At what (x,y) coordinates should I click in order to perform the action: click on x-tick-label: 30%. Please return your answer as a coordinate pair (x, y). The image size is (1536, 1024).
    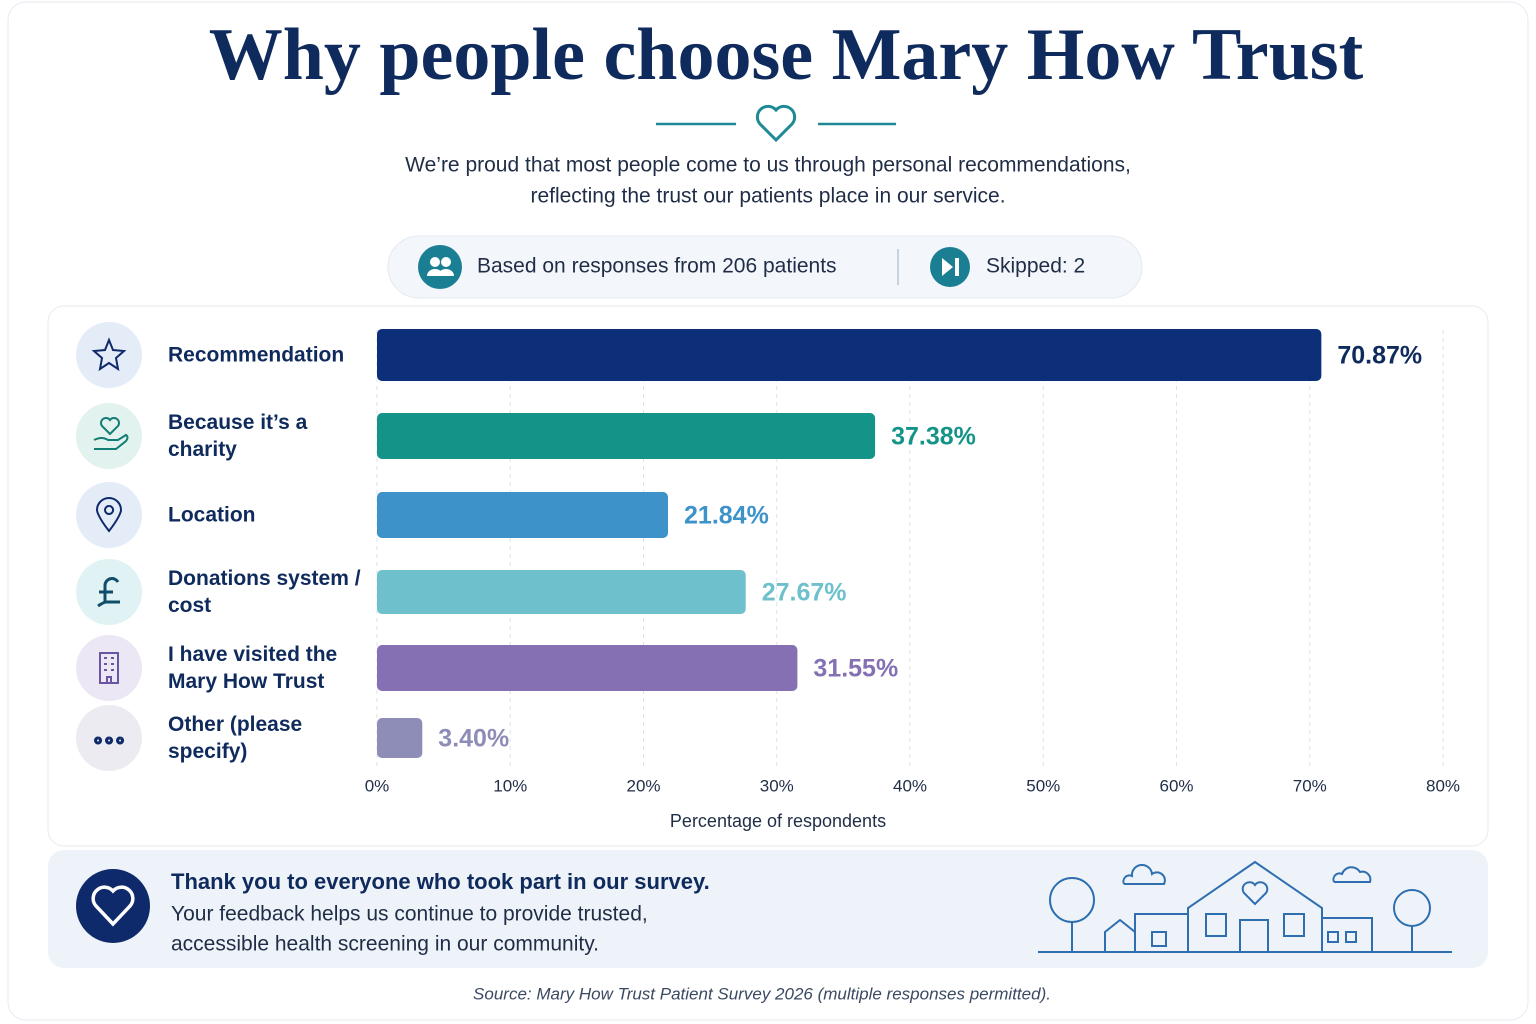
    Looking at the image, I should click on (777, 785).